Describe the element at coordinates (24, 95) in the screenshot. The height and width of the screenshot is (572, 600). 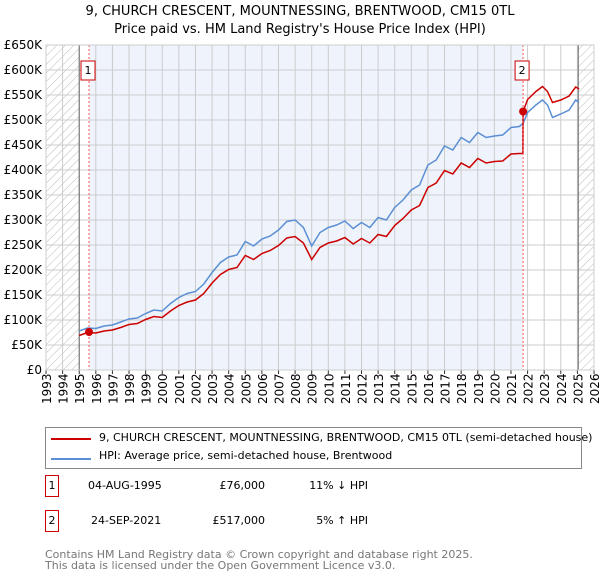
I see `y-tick-label: £550K` at that location.